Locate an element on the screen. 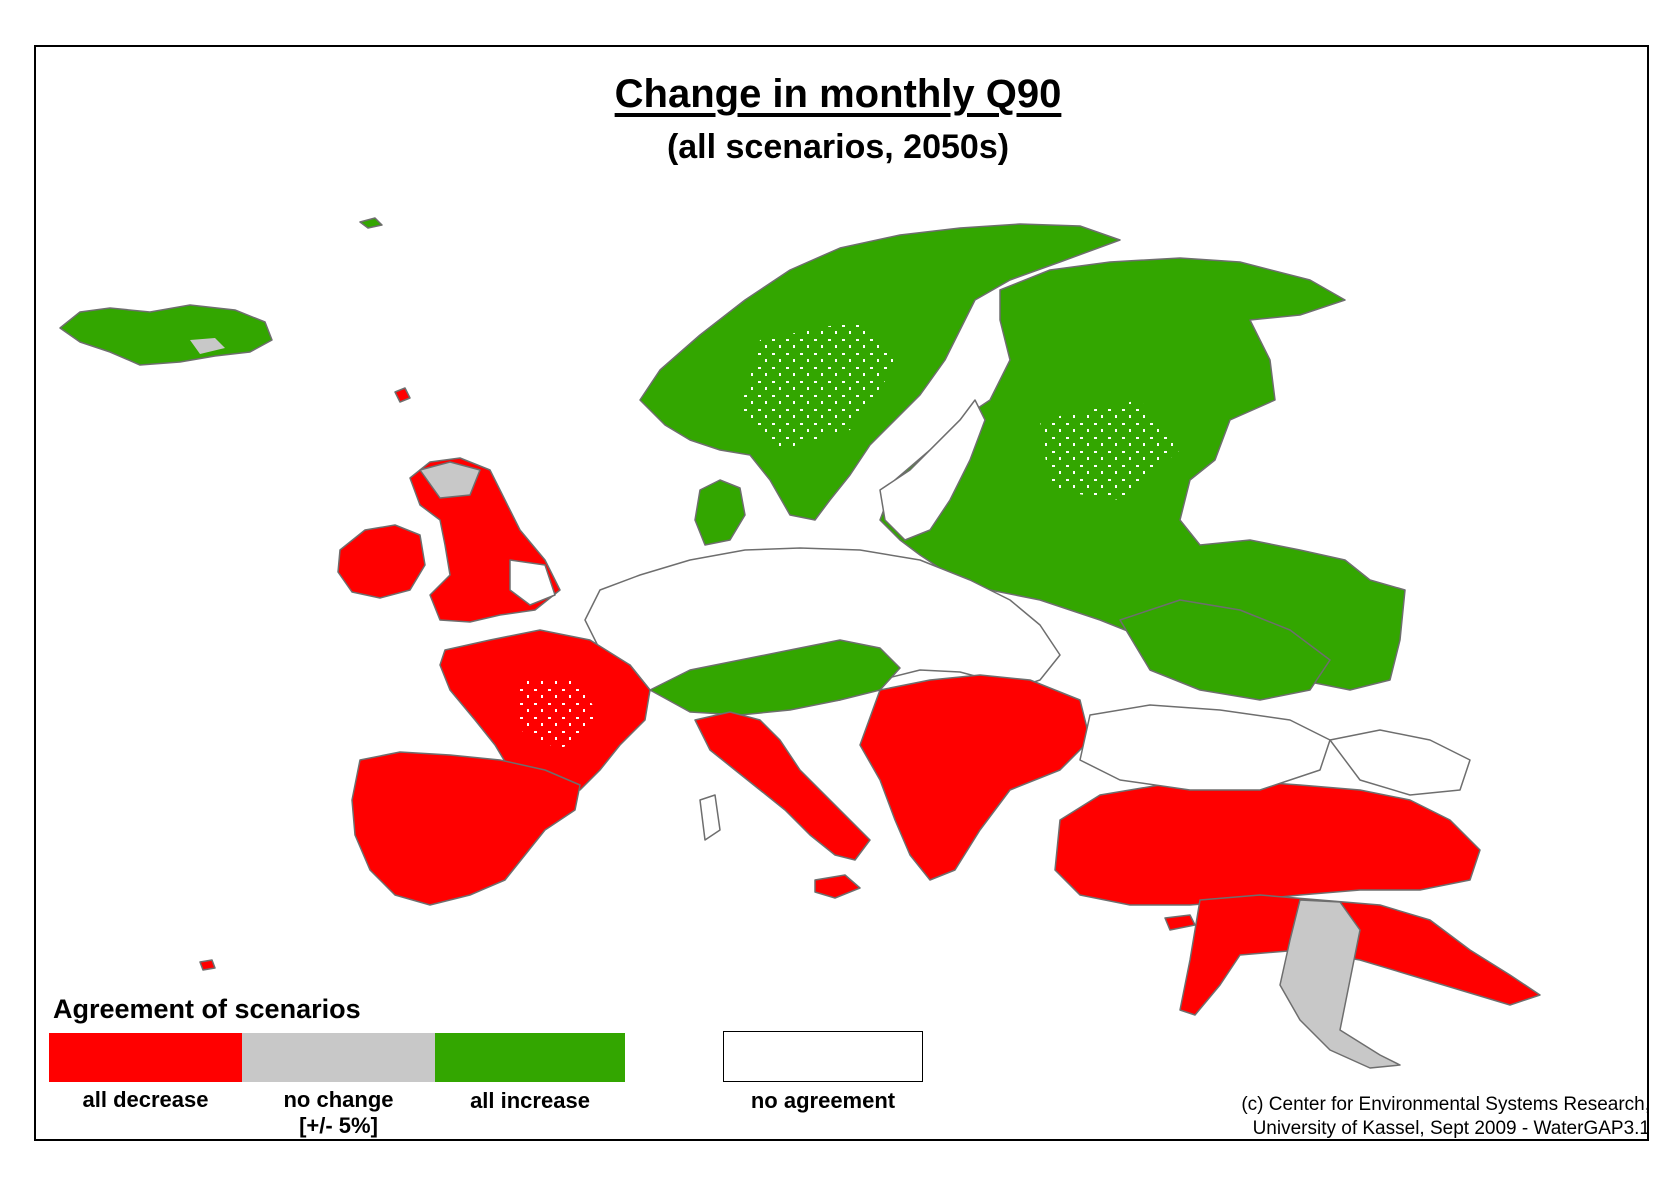 The width and height of the screenshot is (1676, 1183). faroe-island is located at coordinates (371, 223).